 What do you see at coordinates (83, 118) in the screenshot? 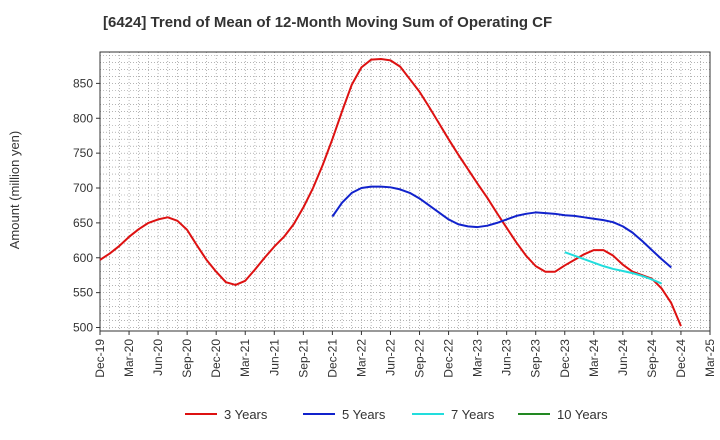
I see `y-tick-label: 800` at bounding box center [83, 118].